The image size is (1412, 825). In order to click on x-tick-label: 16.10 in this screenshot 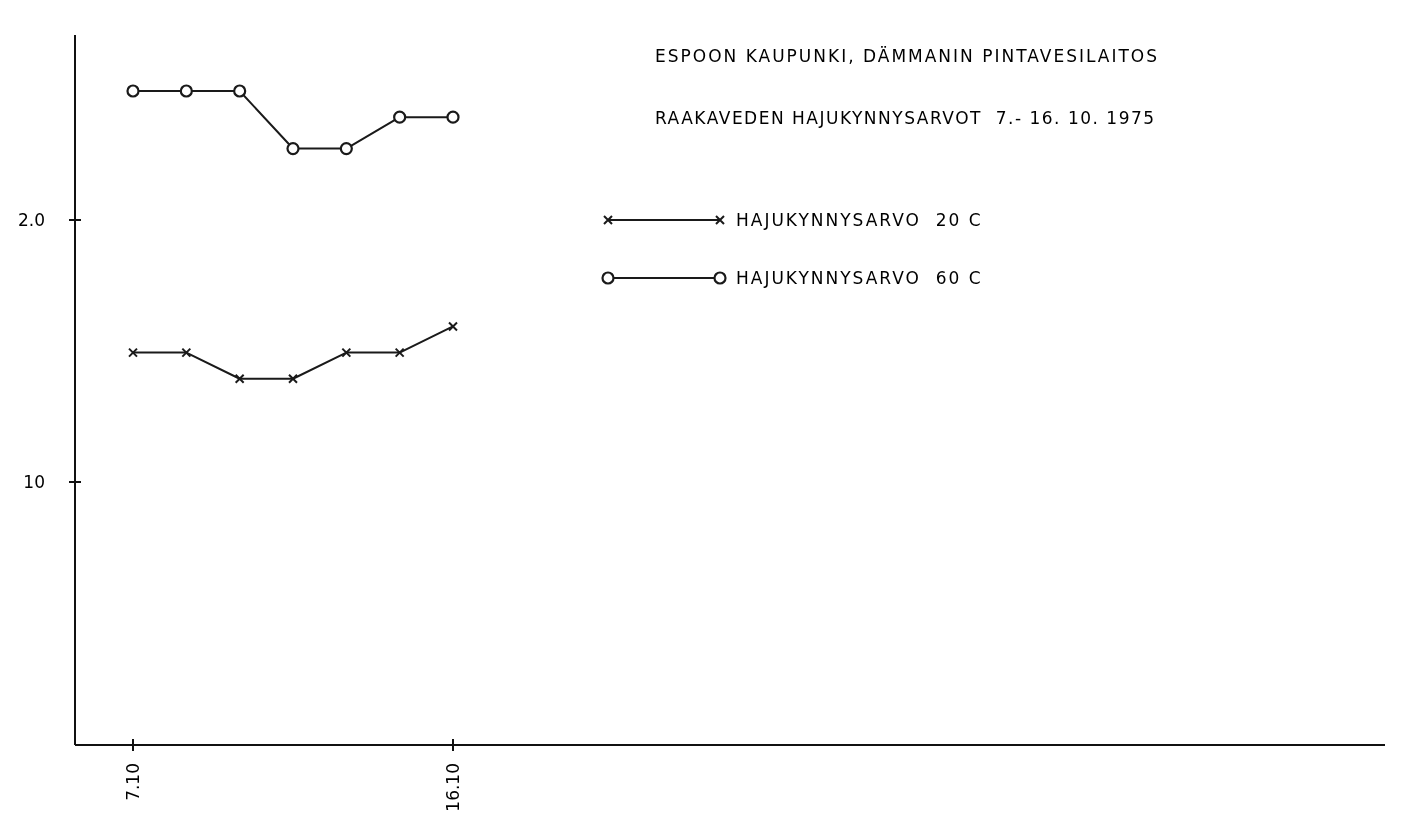, I will do `click(452, 787)`.